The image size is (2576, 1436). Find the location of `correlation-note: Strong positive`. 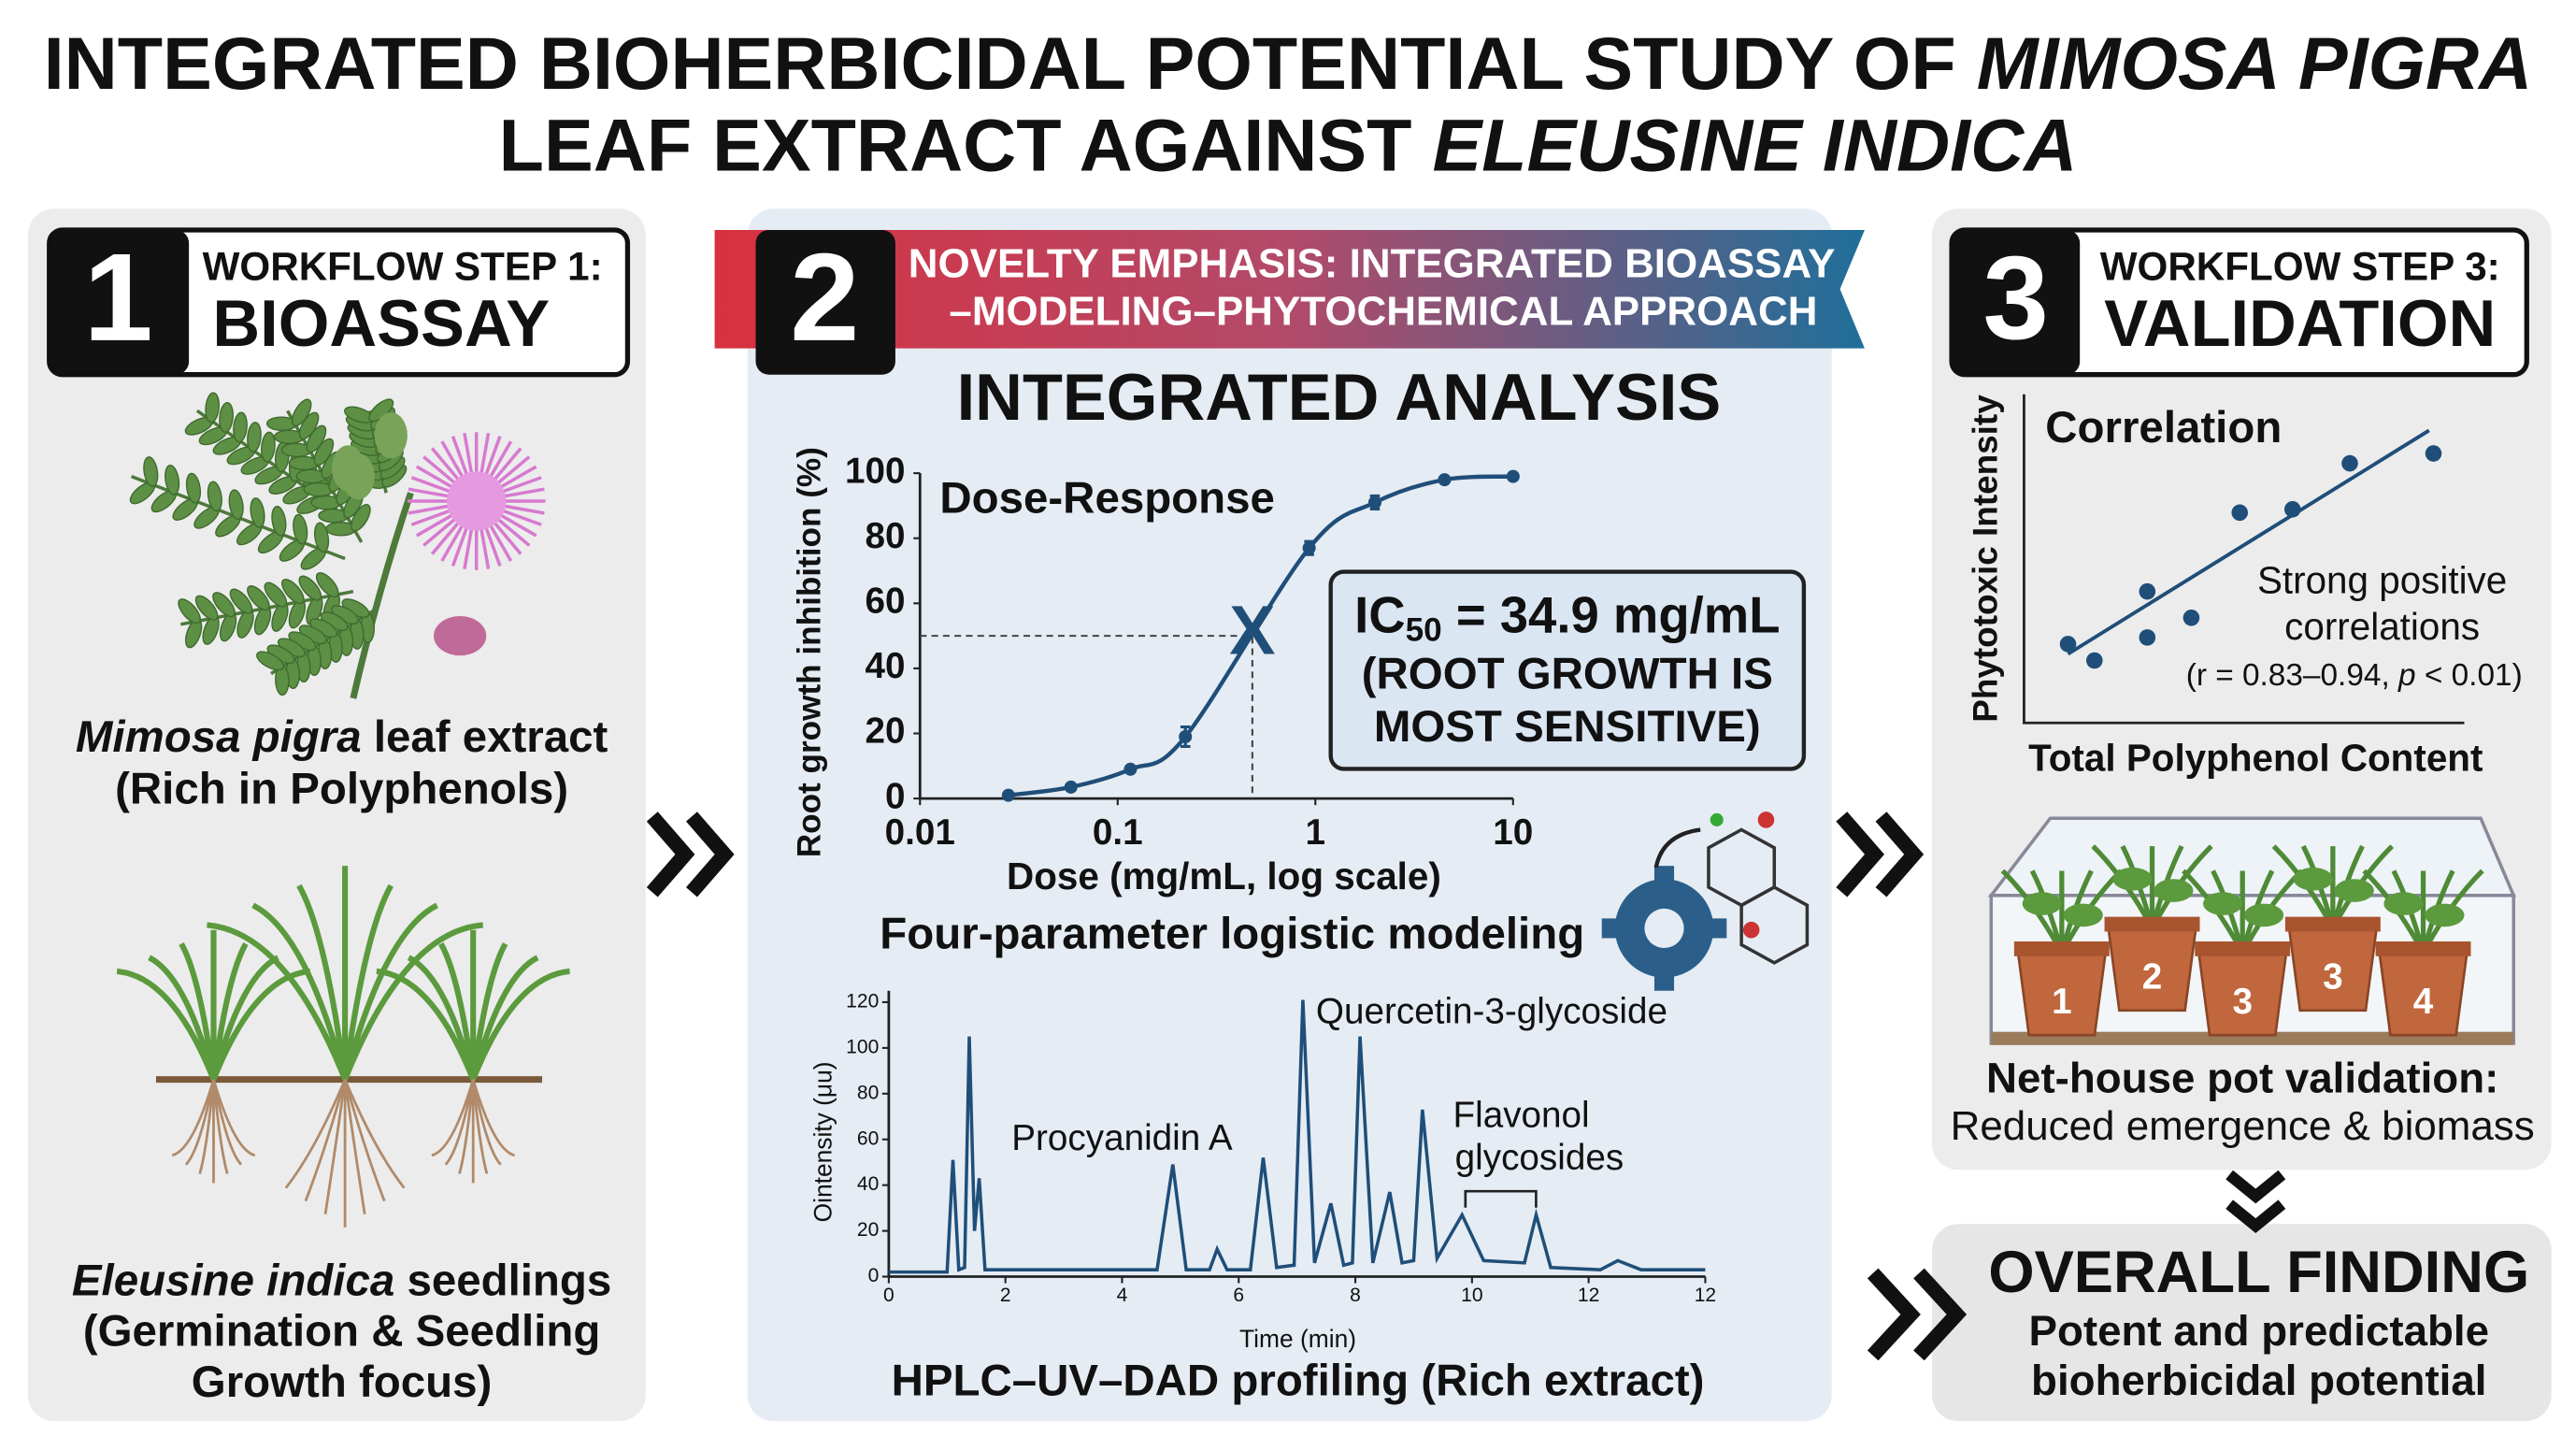

correlation-note: Strong positive is located at coordinates (2382, 580).